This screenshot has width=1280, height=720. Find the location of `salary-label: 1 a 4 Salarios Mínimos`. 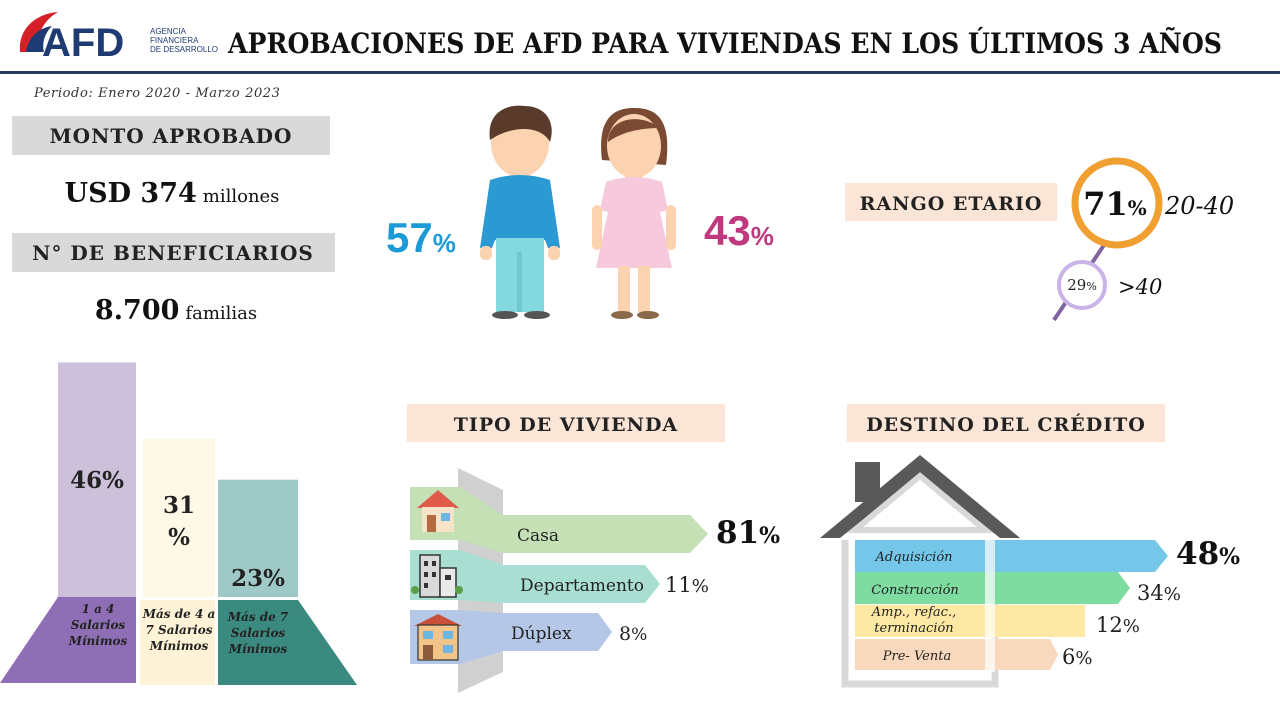

salary-label: 1 a 4 Salarios Mínimos is located at coordinates (98, 625).